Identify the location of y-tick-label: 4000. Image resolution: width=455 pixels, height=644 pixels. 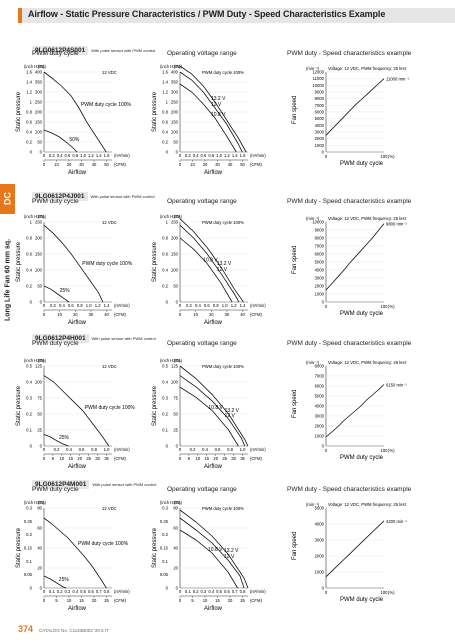
(320, 524).